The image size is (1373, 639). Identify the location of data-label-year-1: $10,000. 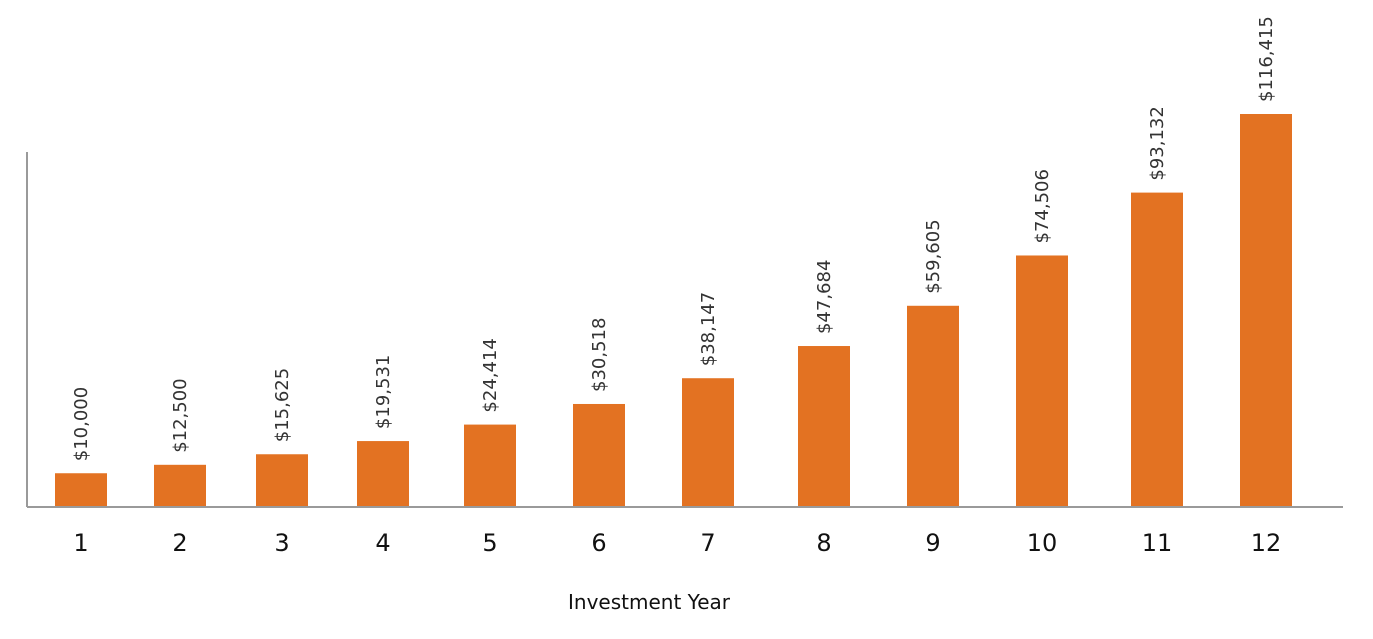
(81, 424).